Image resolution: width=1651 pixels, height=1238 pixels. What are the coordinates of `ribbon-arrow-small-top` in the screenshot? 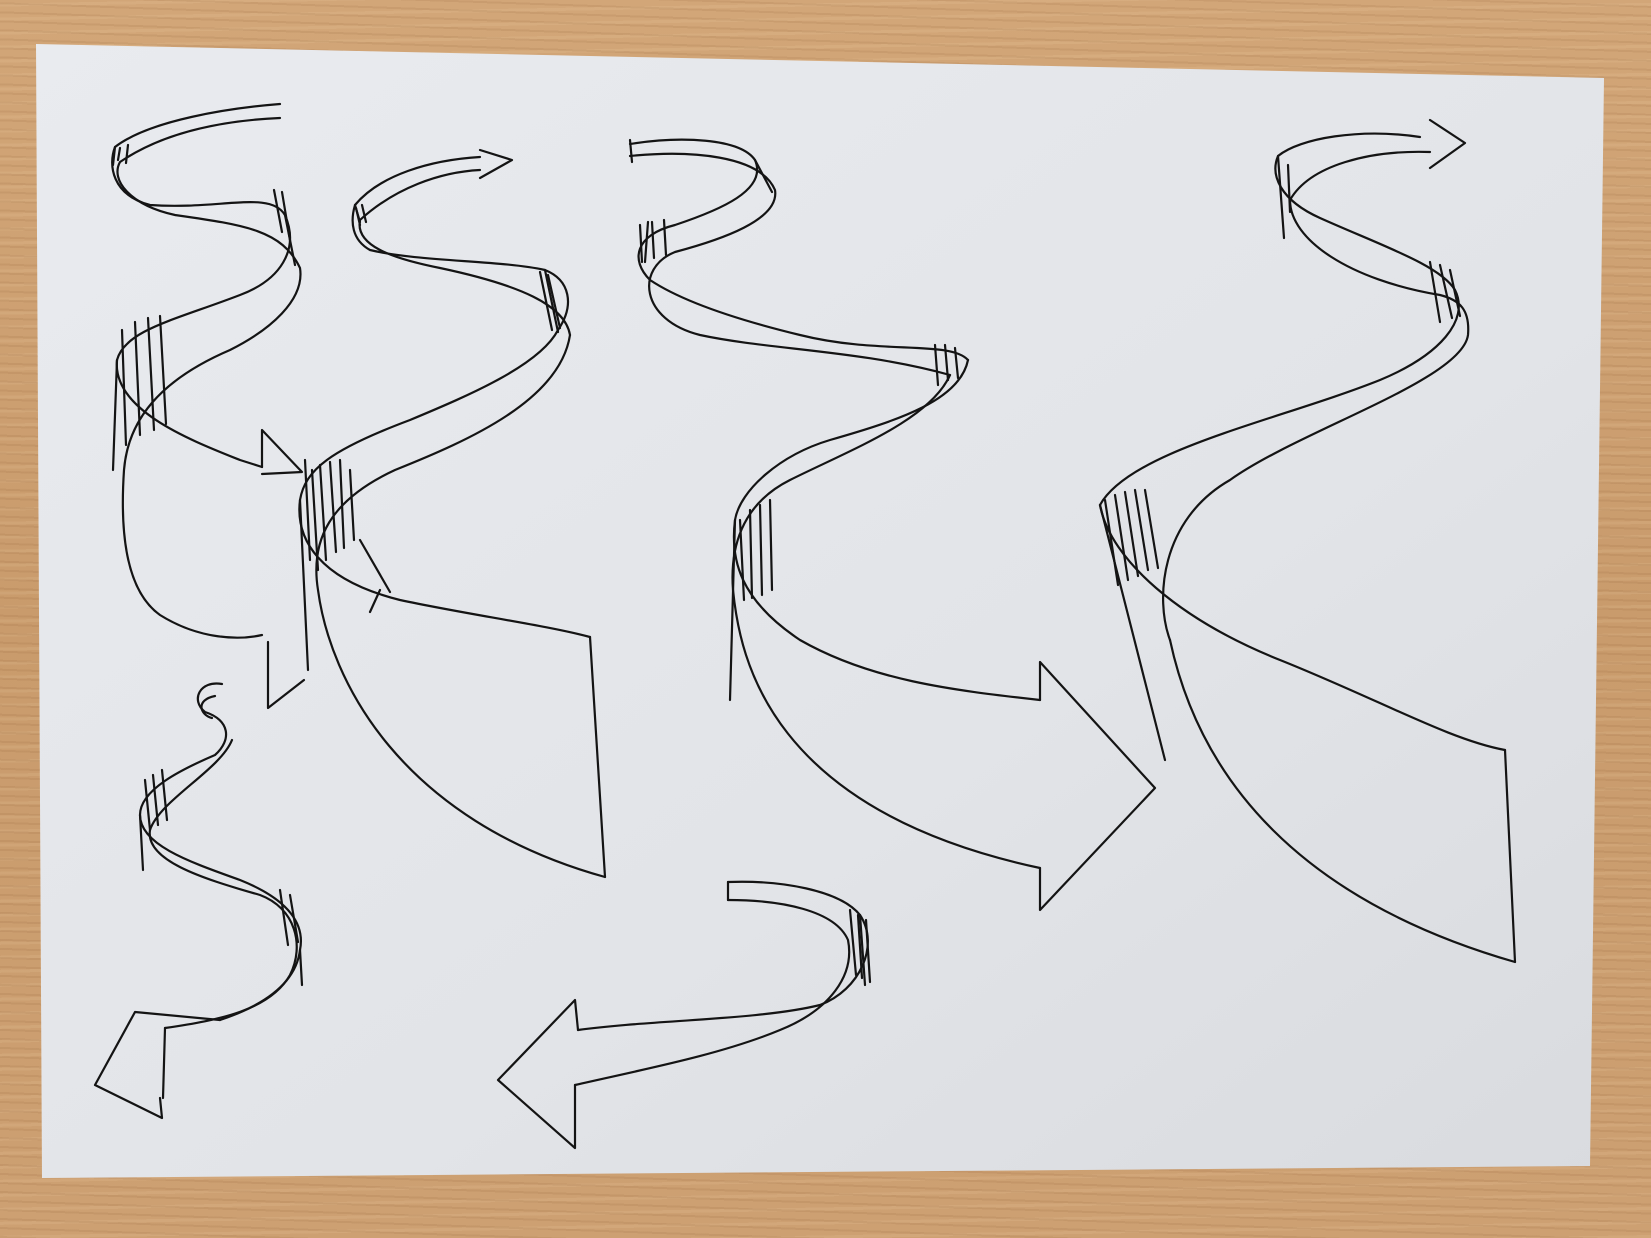 It's located at (461, 242).